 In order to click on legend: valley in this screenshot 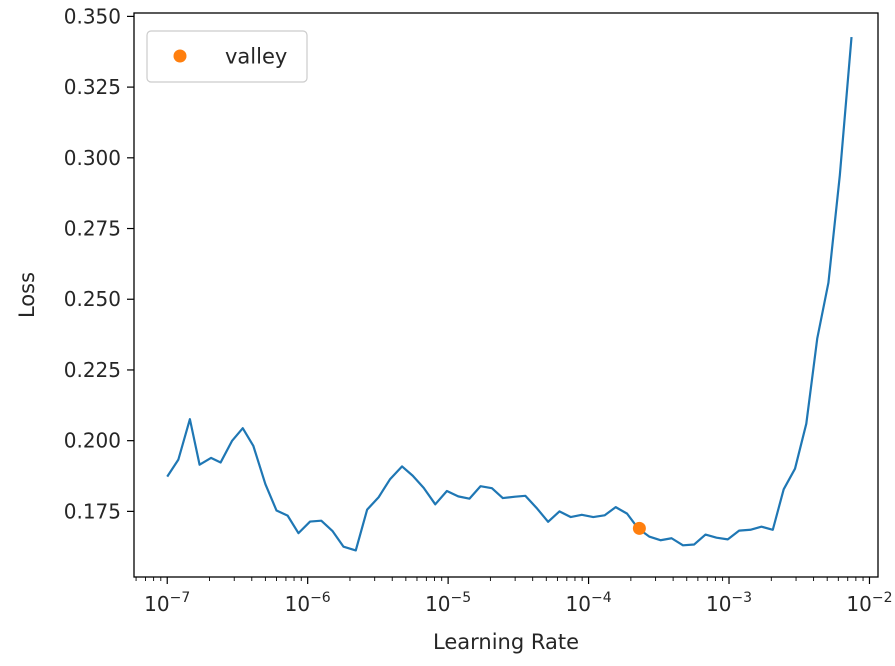, I will do `click(227, 56)`.